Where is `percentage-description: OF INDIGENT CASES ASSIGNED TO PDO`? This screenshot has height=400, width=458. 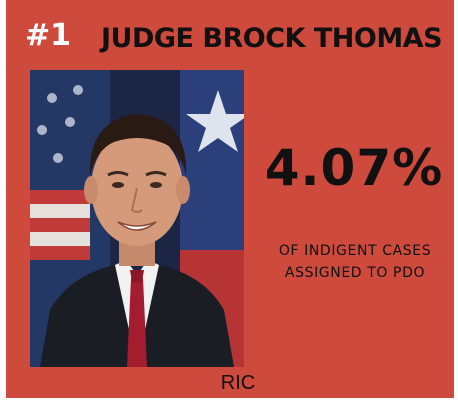
percentage-description: OF INDIGENT CASES ASSIGNED TO PDO is located at coordinates (355, 262).